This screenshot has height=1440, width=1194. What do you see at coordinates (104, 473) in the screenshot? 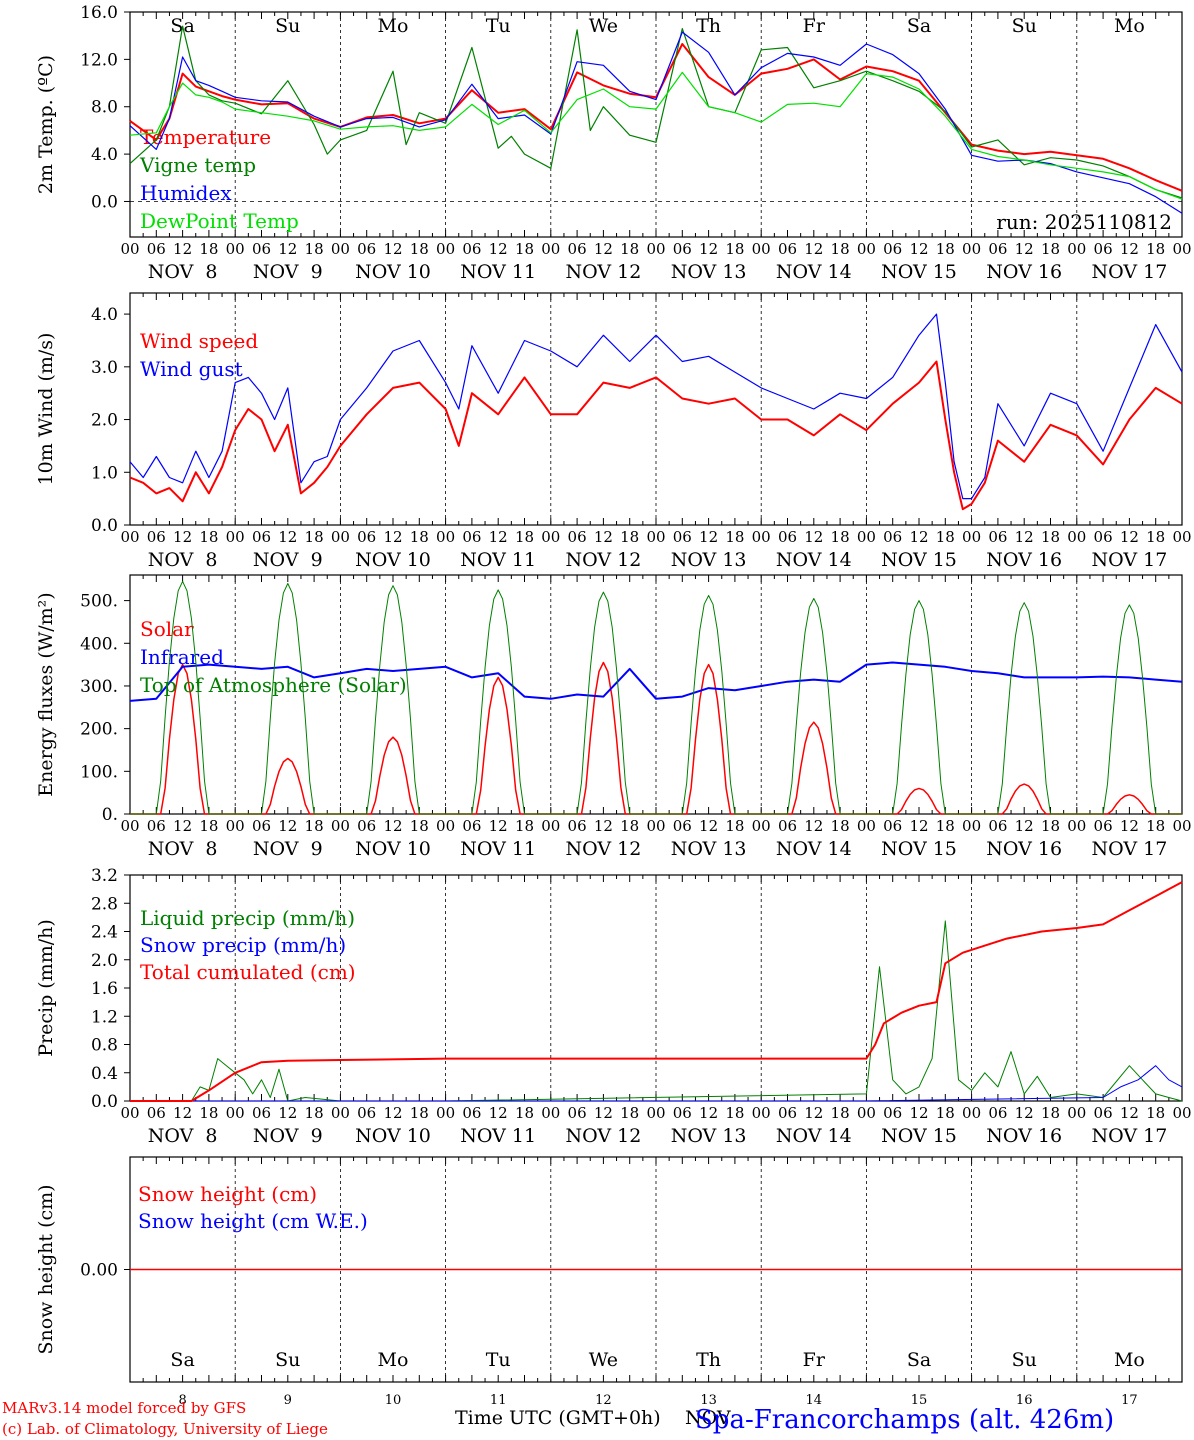
I see `y-tick-label: 1.0` at bounding box center [104, 473].